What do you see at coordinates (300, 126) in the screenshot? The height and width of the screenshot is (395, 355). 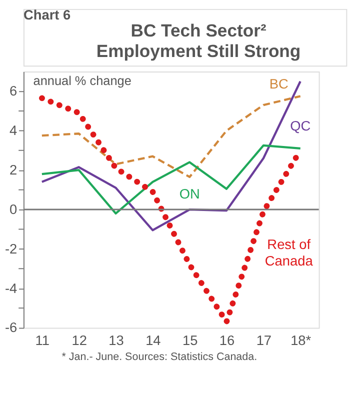 I see `series-label: QC` at bounding box center [300, 126].